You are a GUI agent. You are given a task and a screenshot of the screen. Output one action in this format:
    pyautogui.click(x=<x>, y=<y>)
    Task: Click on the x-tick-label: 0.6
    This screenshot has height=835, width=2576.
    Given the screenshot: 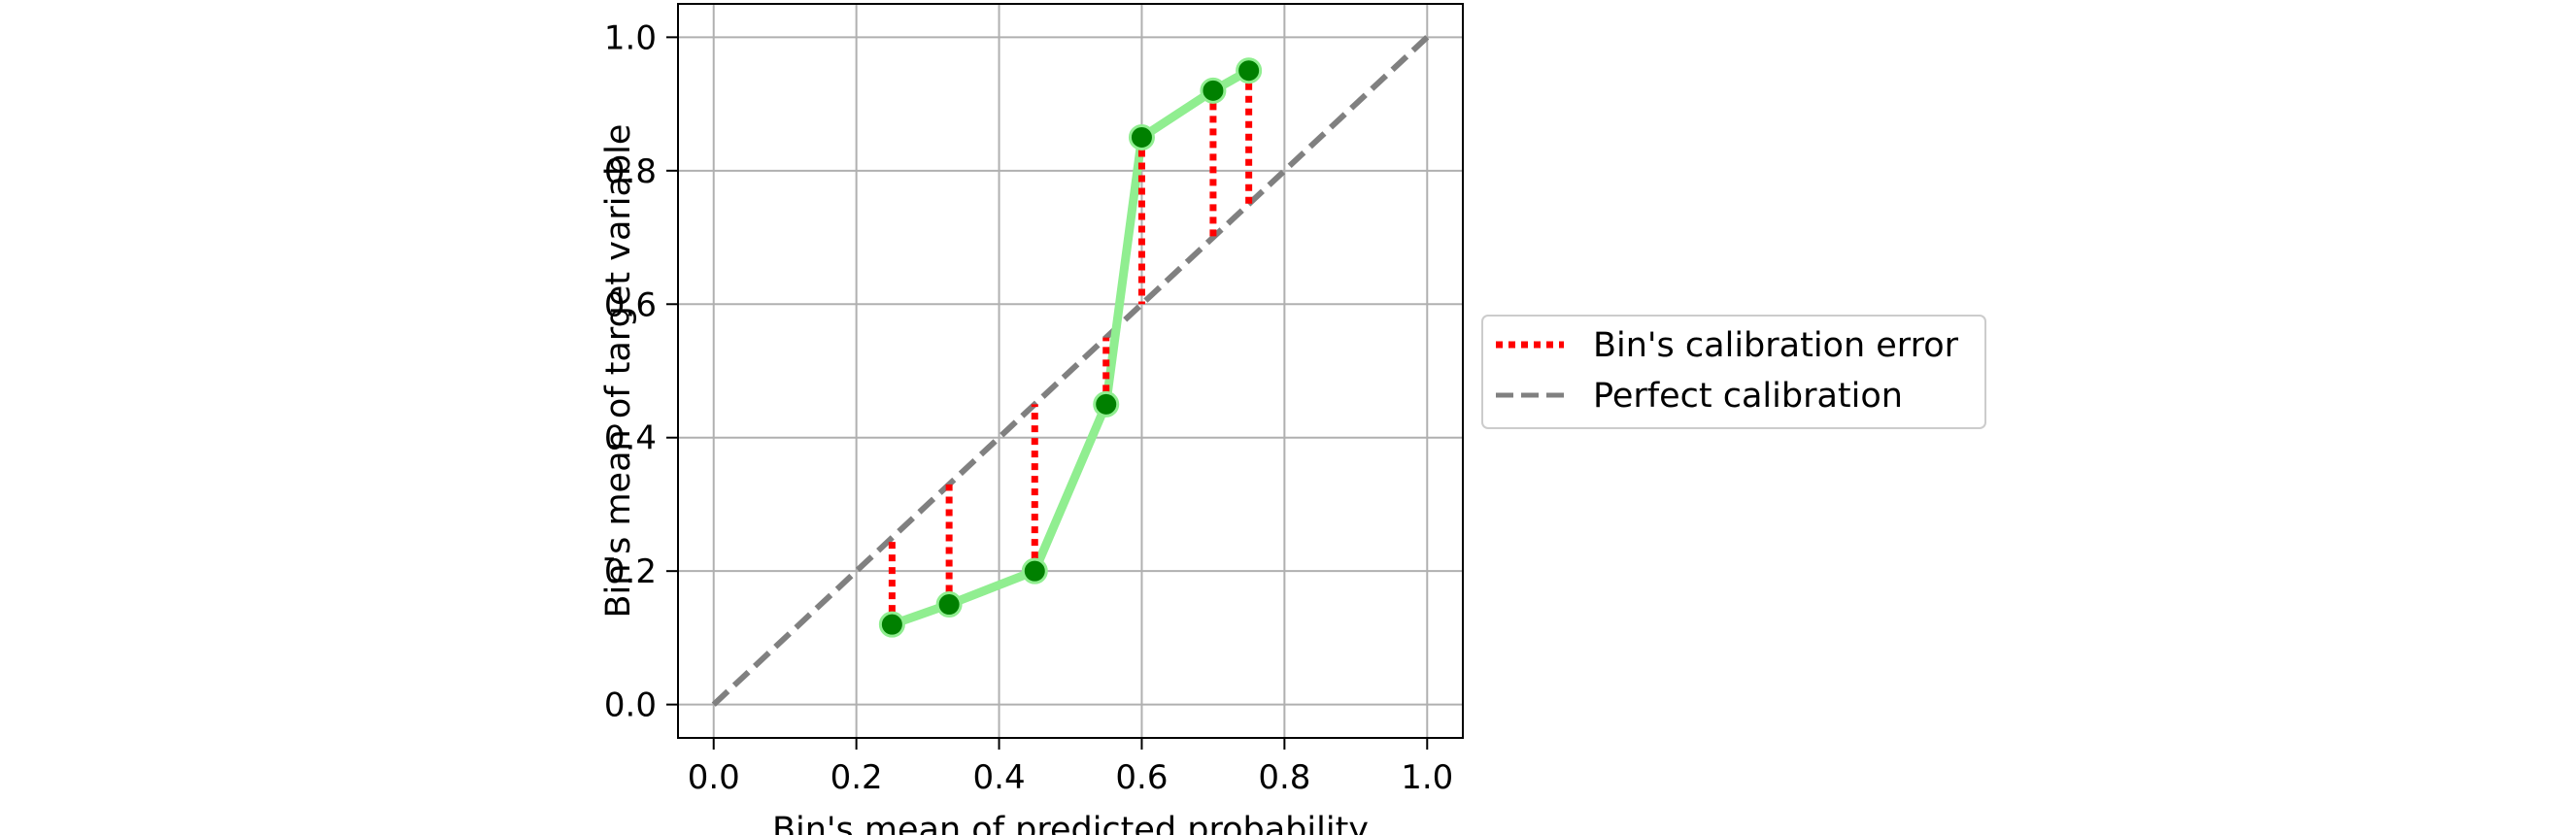 What is the action you would take?
    pyautogui.click(x=1141, y=777)
    